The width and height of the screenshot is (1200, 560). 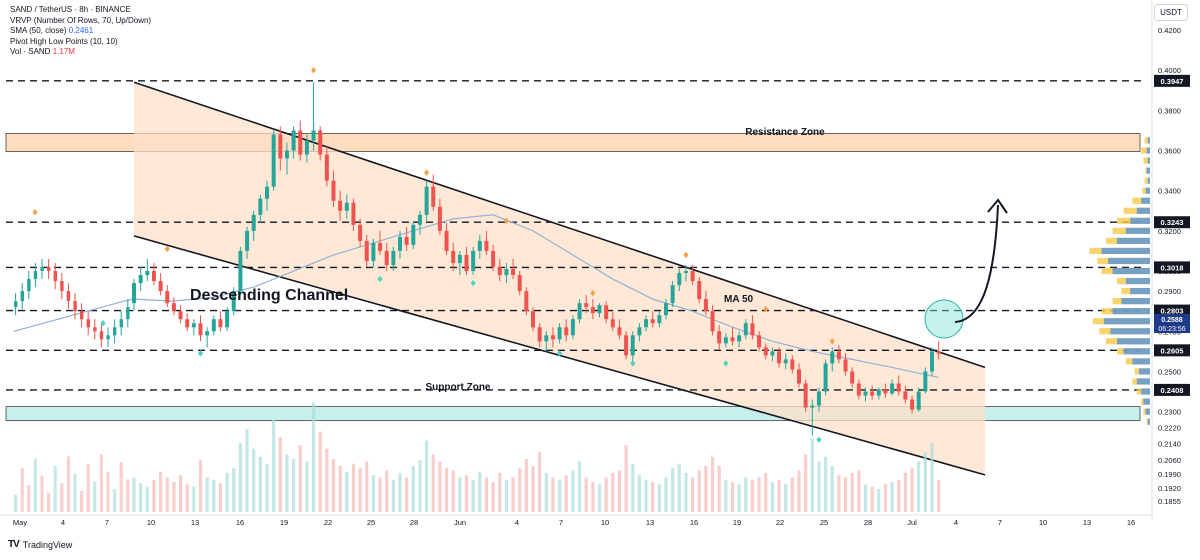 I want to click on level-badge-text: 0.2605, so click(x=1172, y=350).